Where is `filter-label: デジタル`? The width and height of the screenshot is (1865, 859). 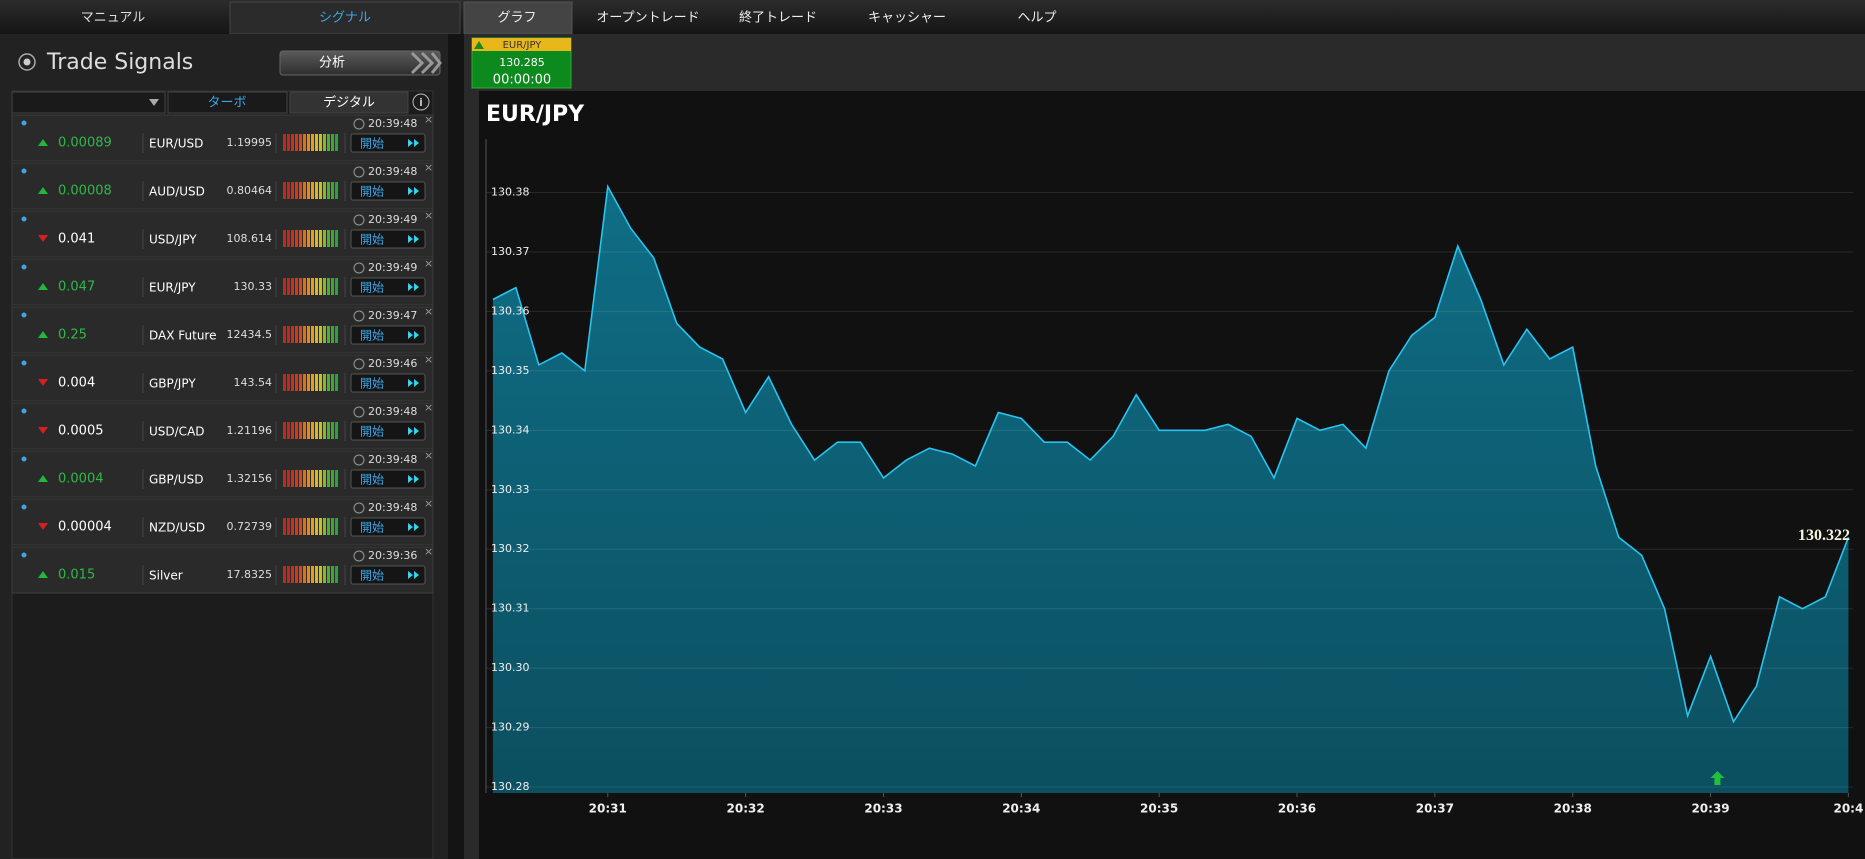 filter-label: デジタル is located at coordinates (349, 103).